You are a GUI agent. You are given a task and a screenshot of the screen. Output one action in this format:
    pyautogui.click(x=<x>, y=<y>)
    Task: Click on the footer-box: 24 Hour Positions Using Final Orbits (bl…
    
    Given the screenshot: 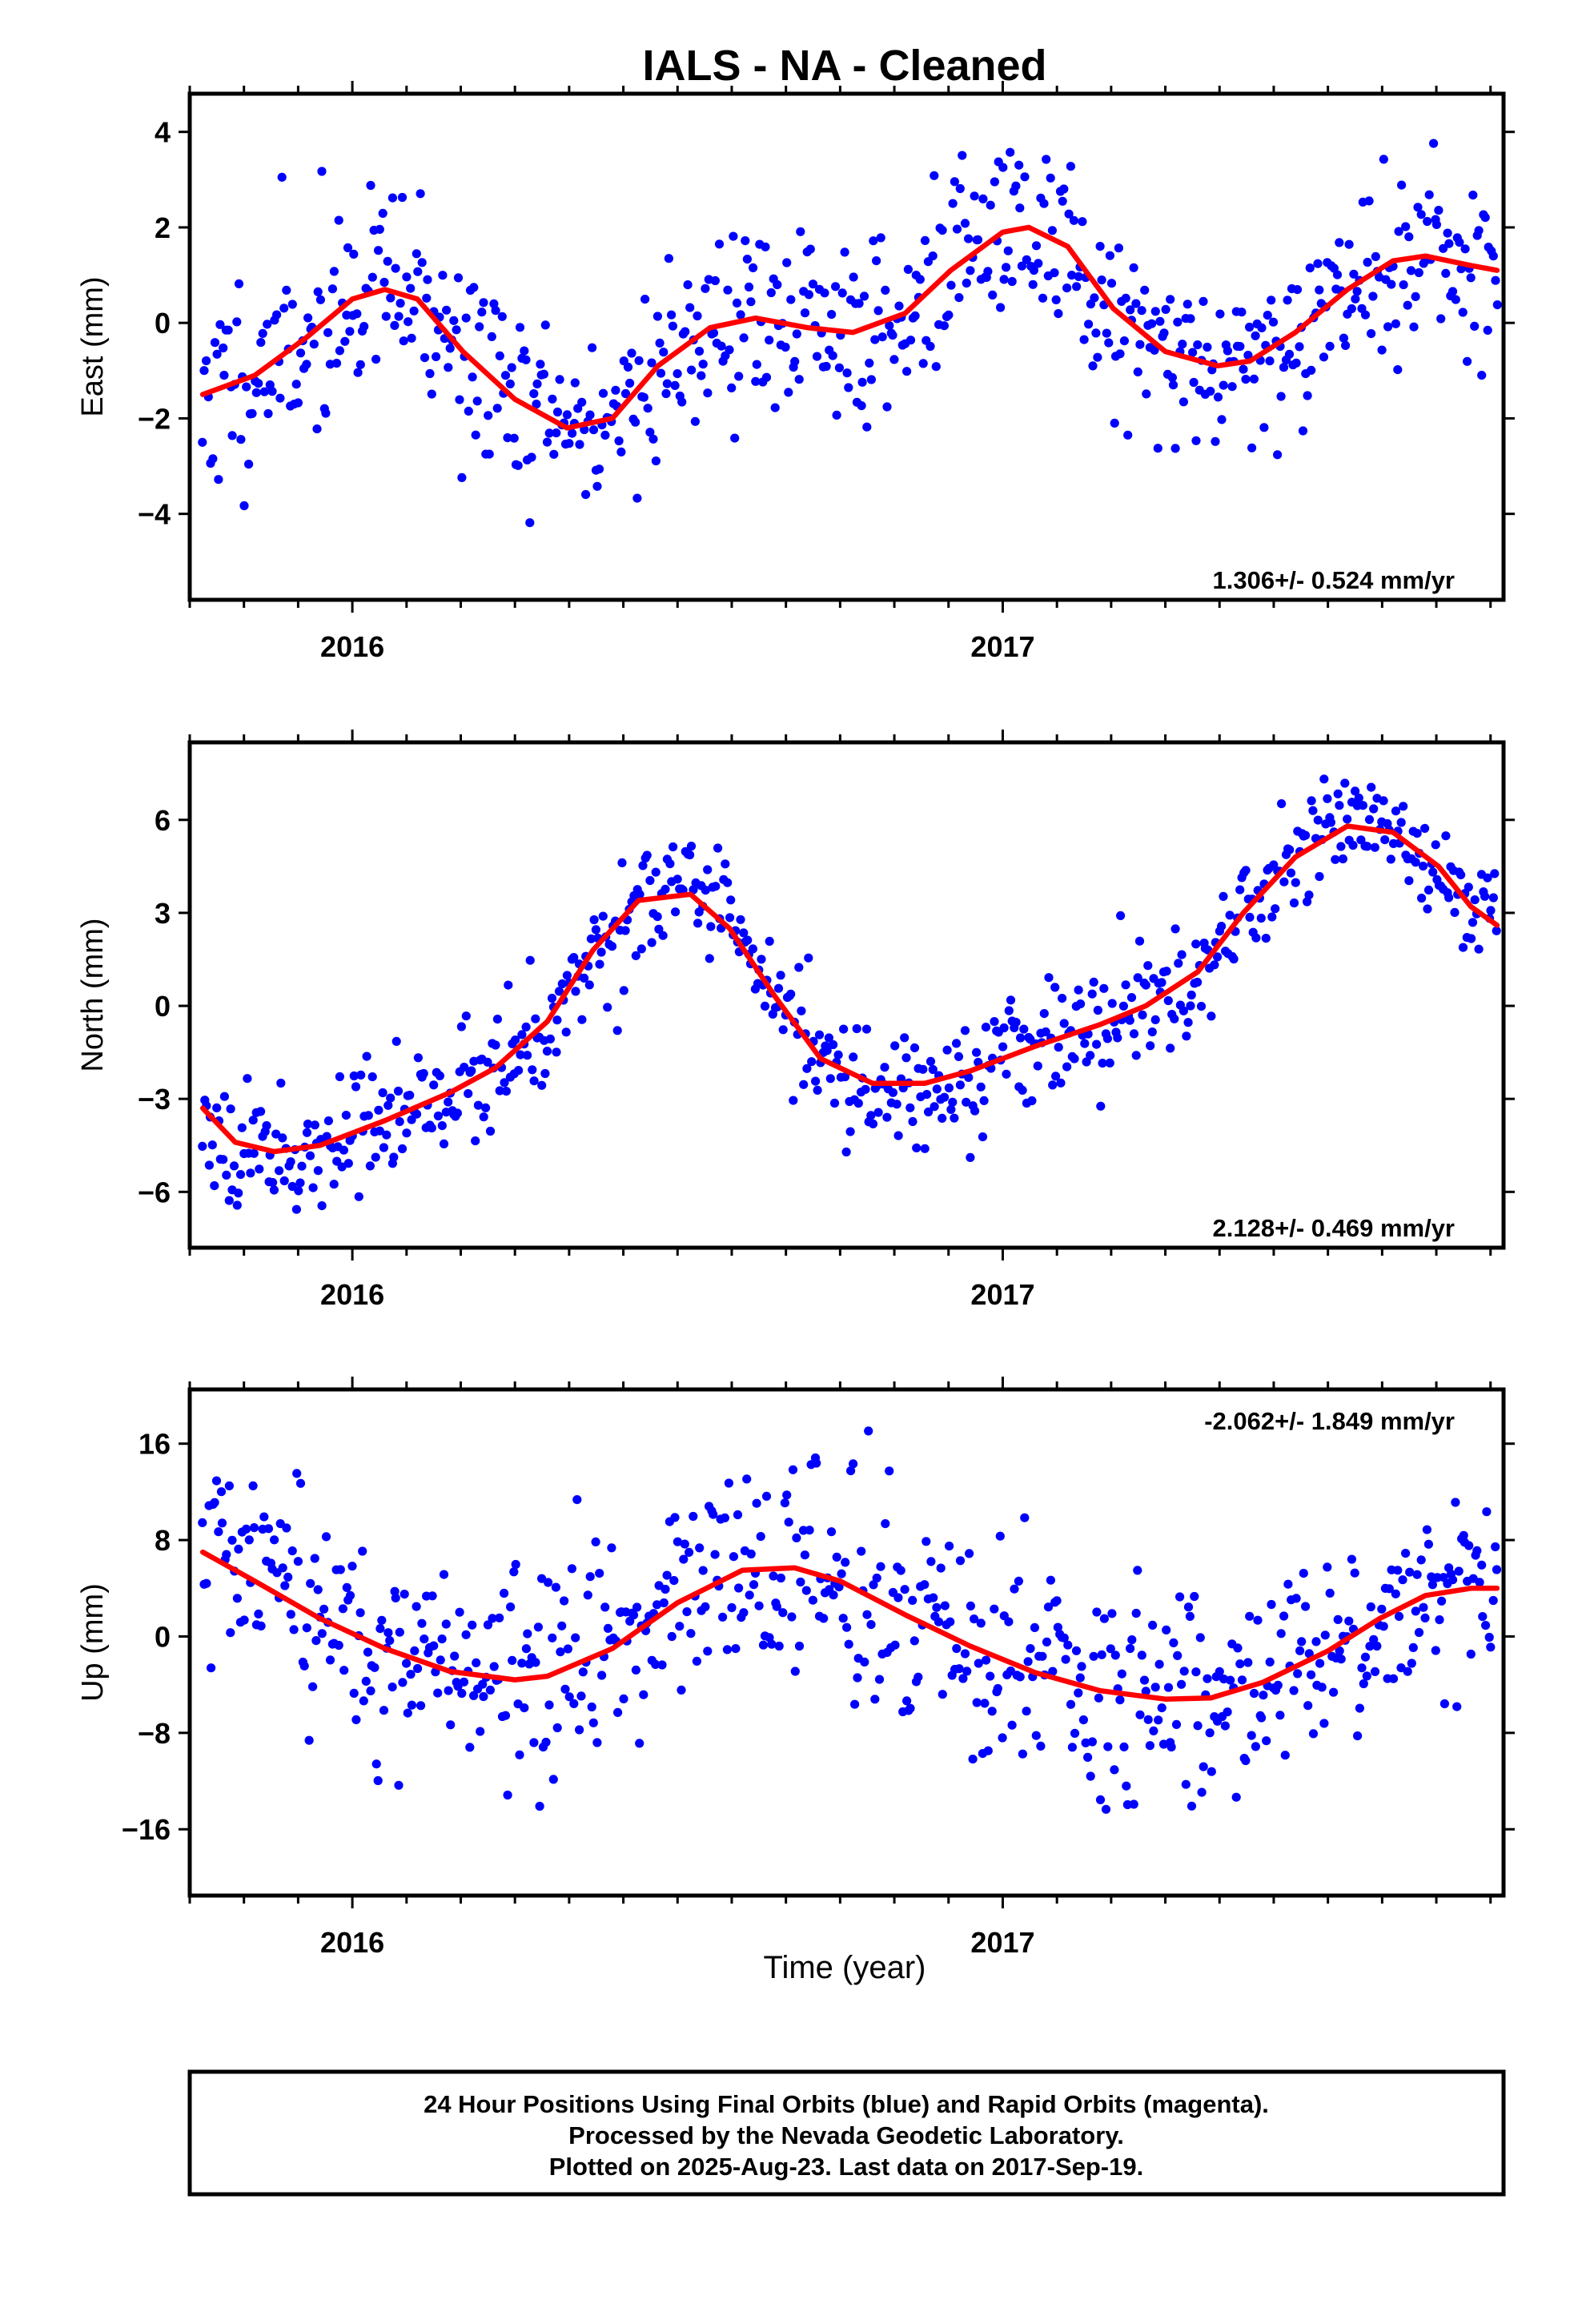 What is the action you would take?
    pyautogui.click(x=847, y=2133)
    